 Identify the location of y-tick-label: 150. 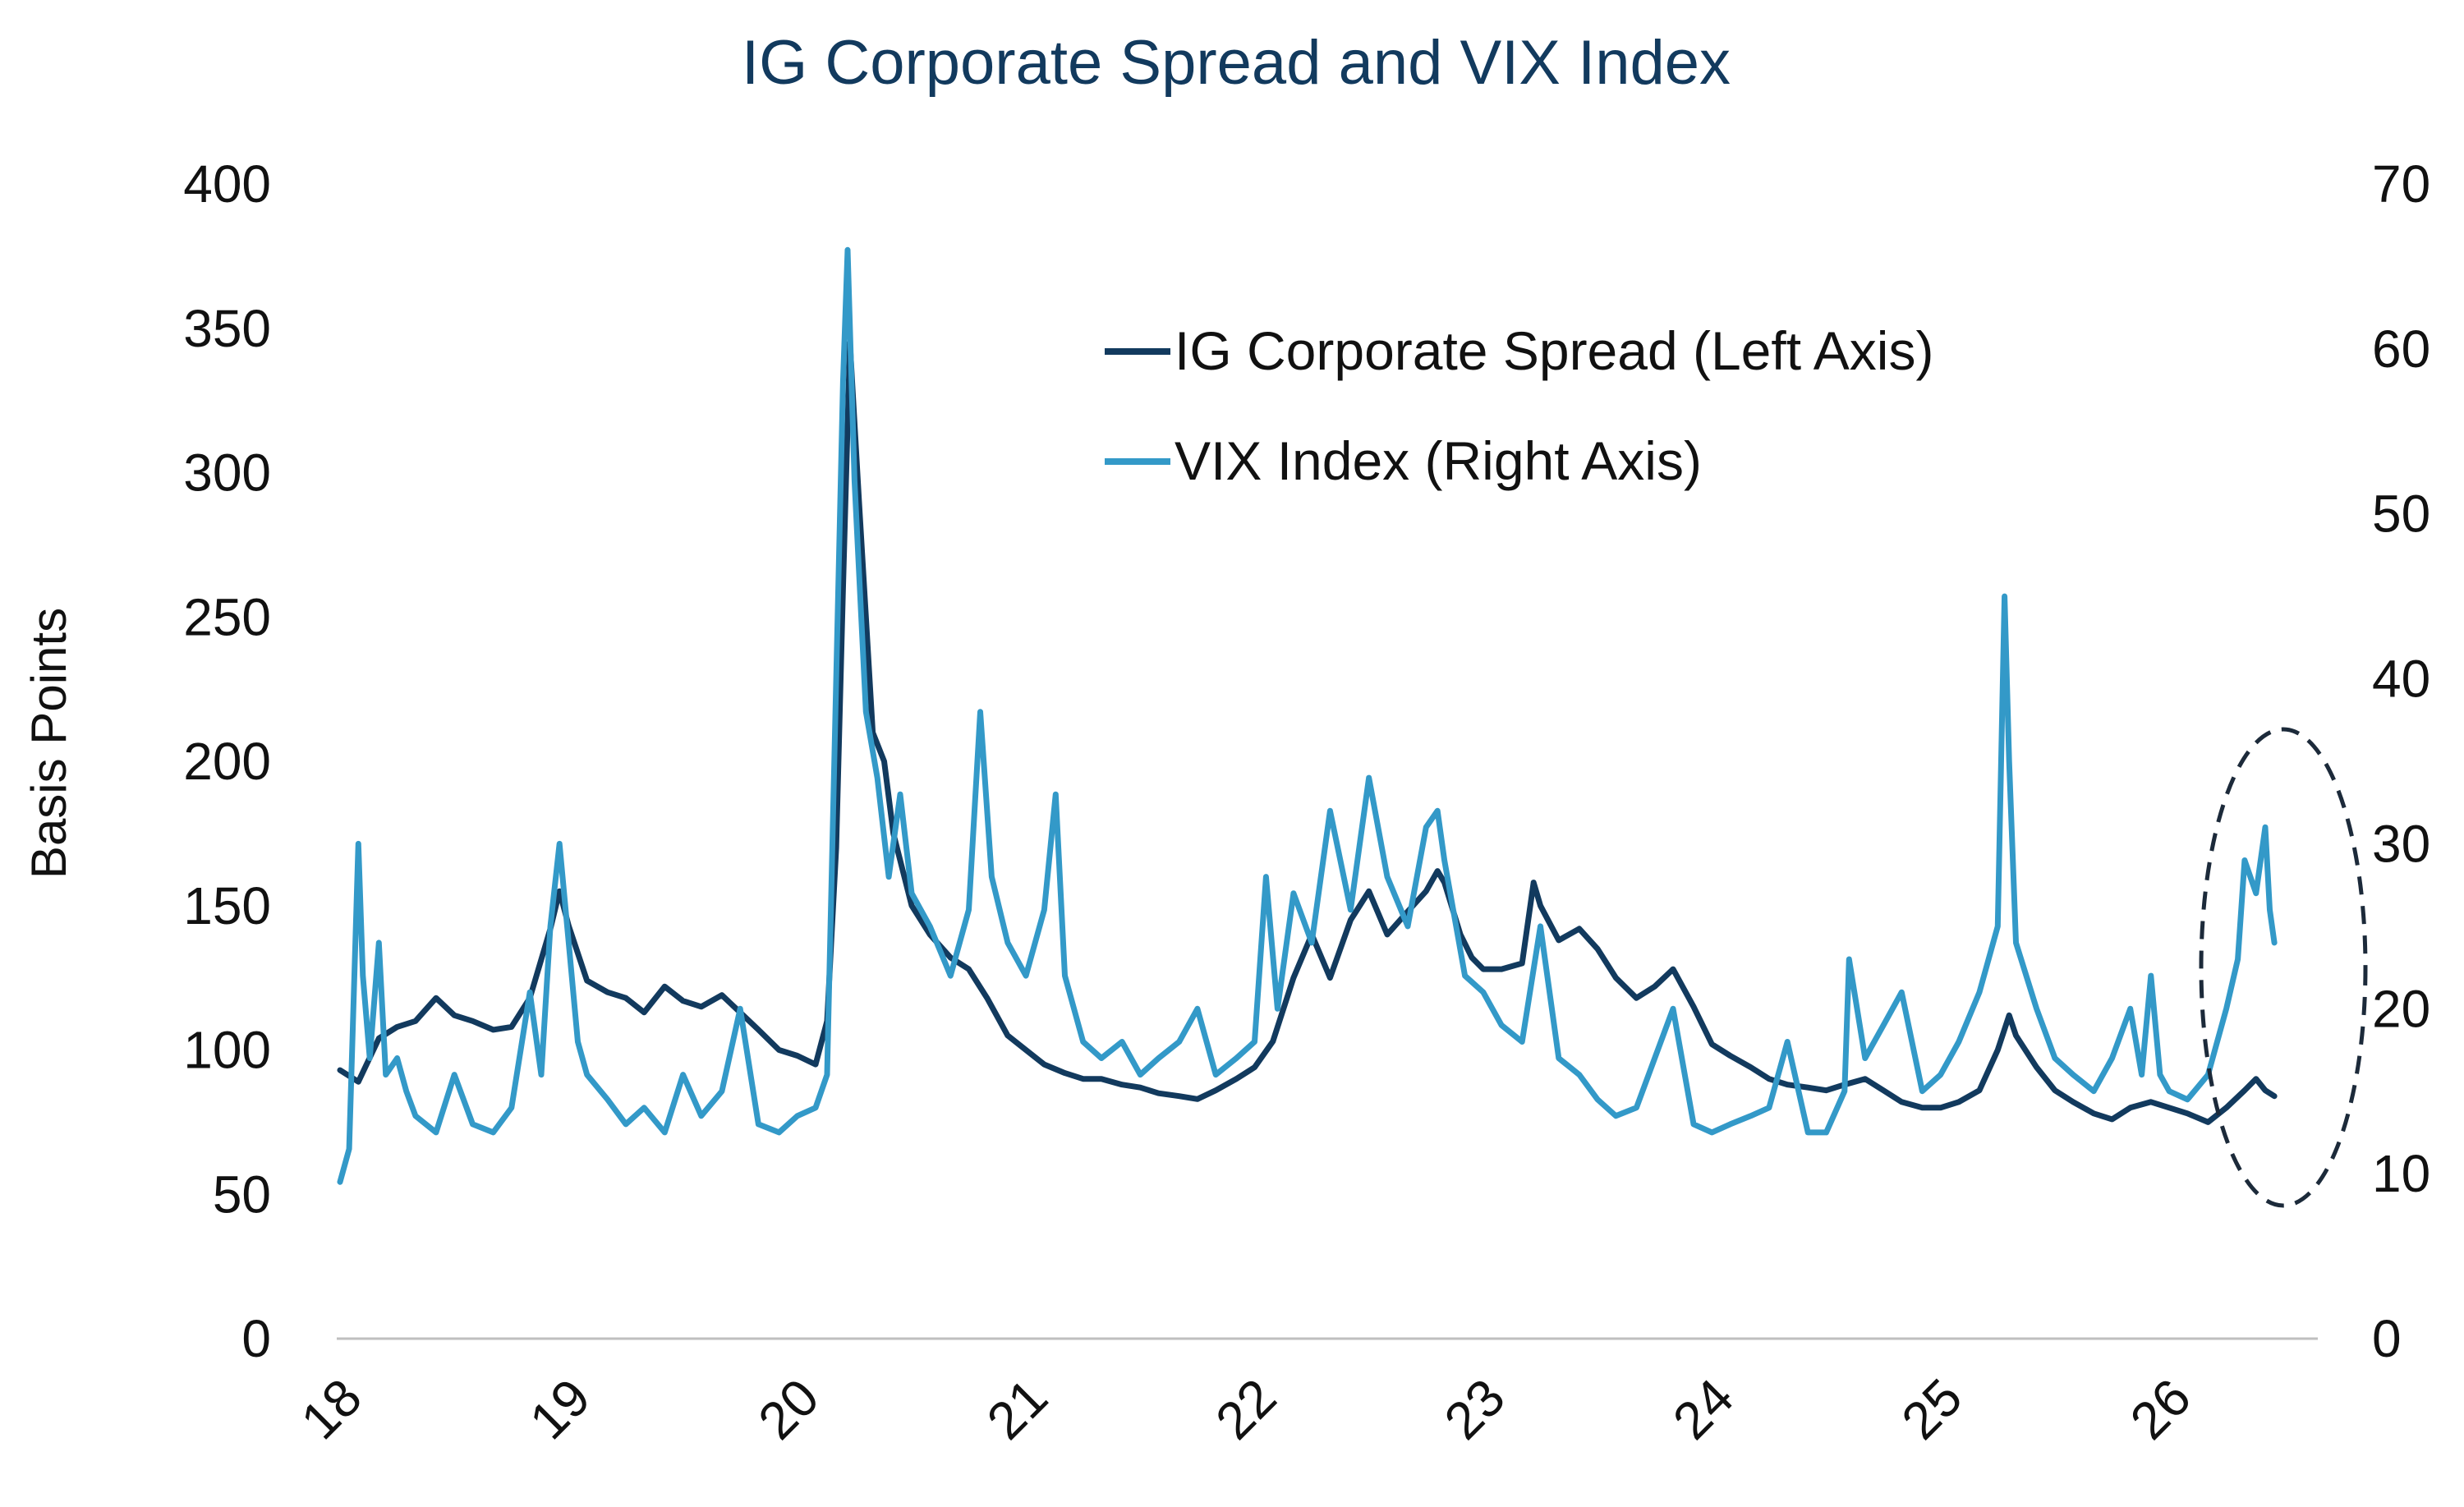
(227, 906).